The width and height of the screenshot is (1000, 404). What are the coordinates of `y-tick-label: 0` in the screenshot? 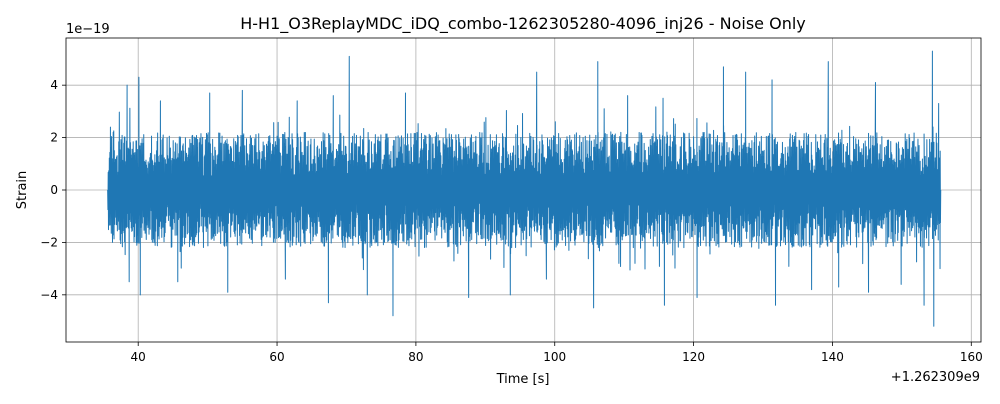 It's located at (54, 190).